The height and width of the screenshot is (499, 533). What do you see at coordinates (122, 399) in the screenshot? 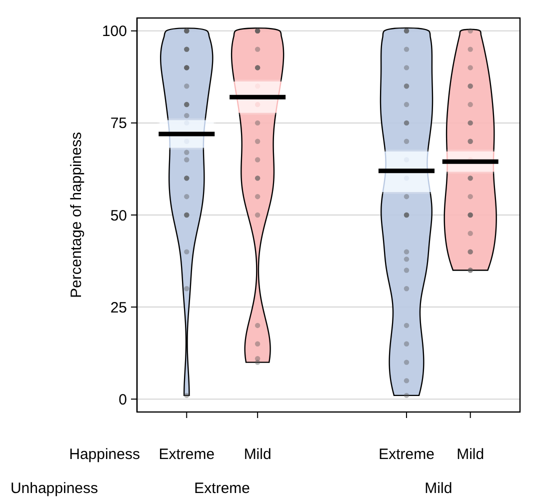
I see `y-tick-label: 0` at bounding box center [122, 399].